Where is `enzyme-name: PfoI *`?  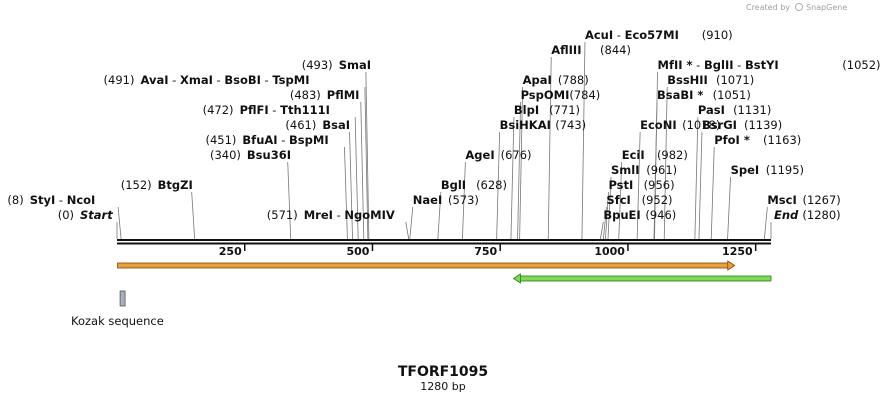
enzyme-name: PfoI * is located at coordinates (732, 140).